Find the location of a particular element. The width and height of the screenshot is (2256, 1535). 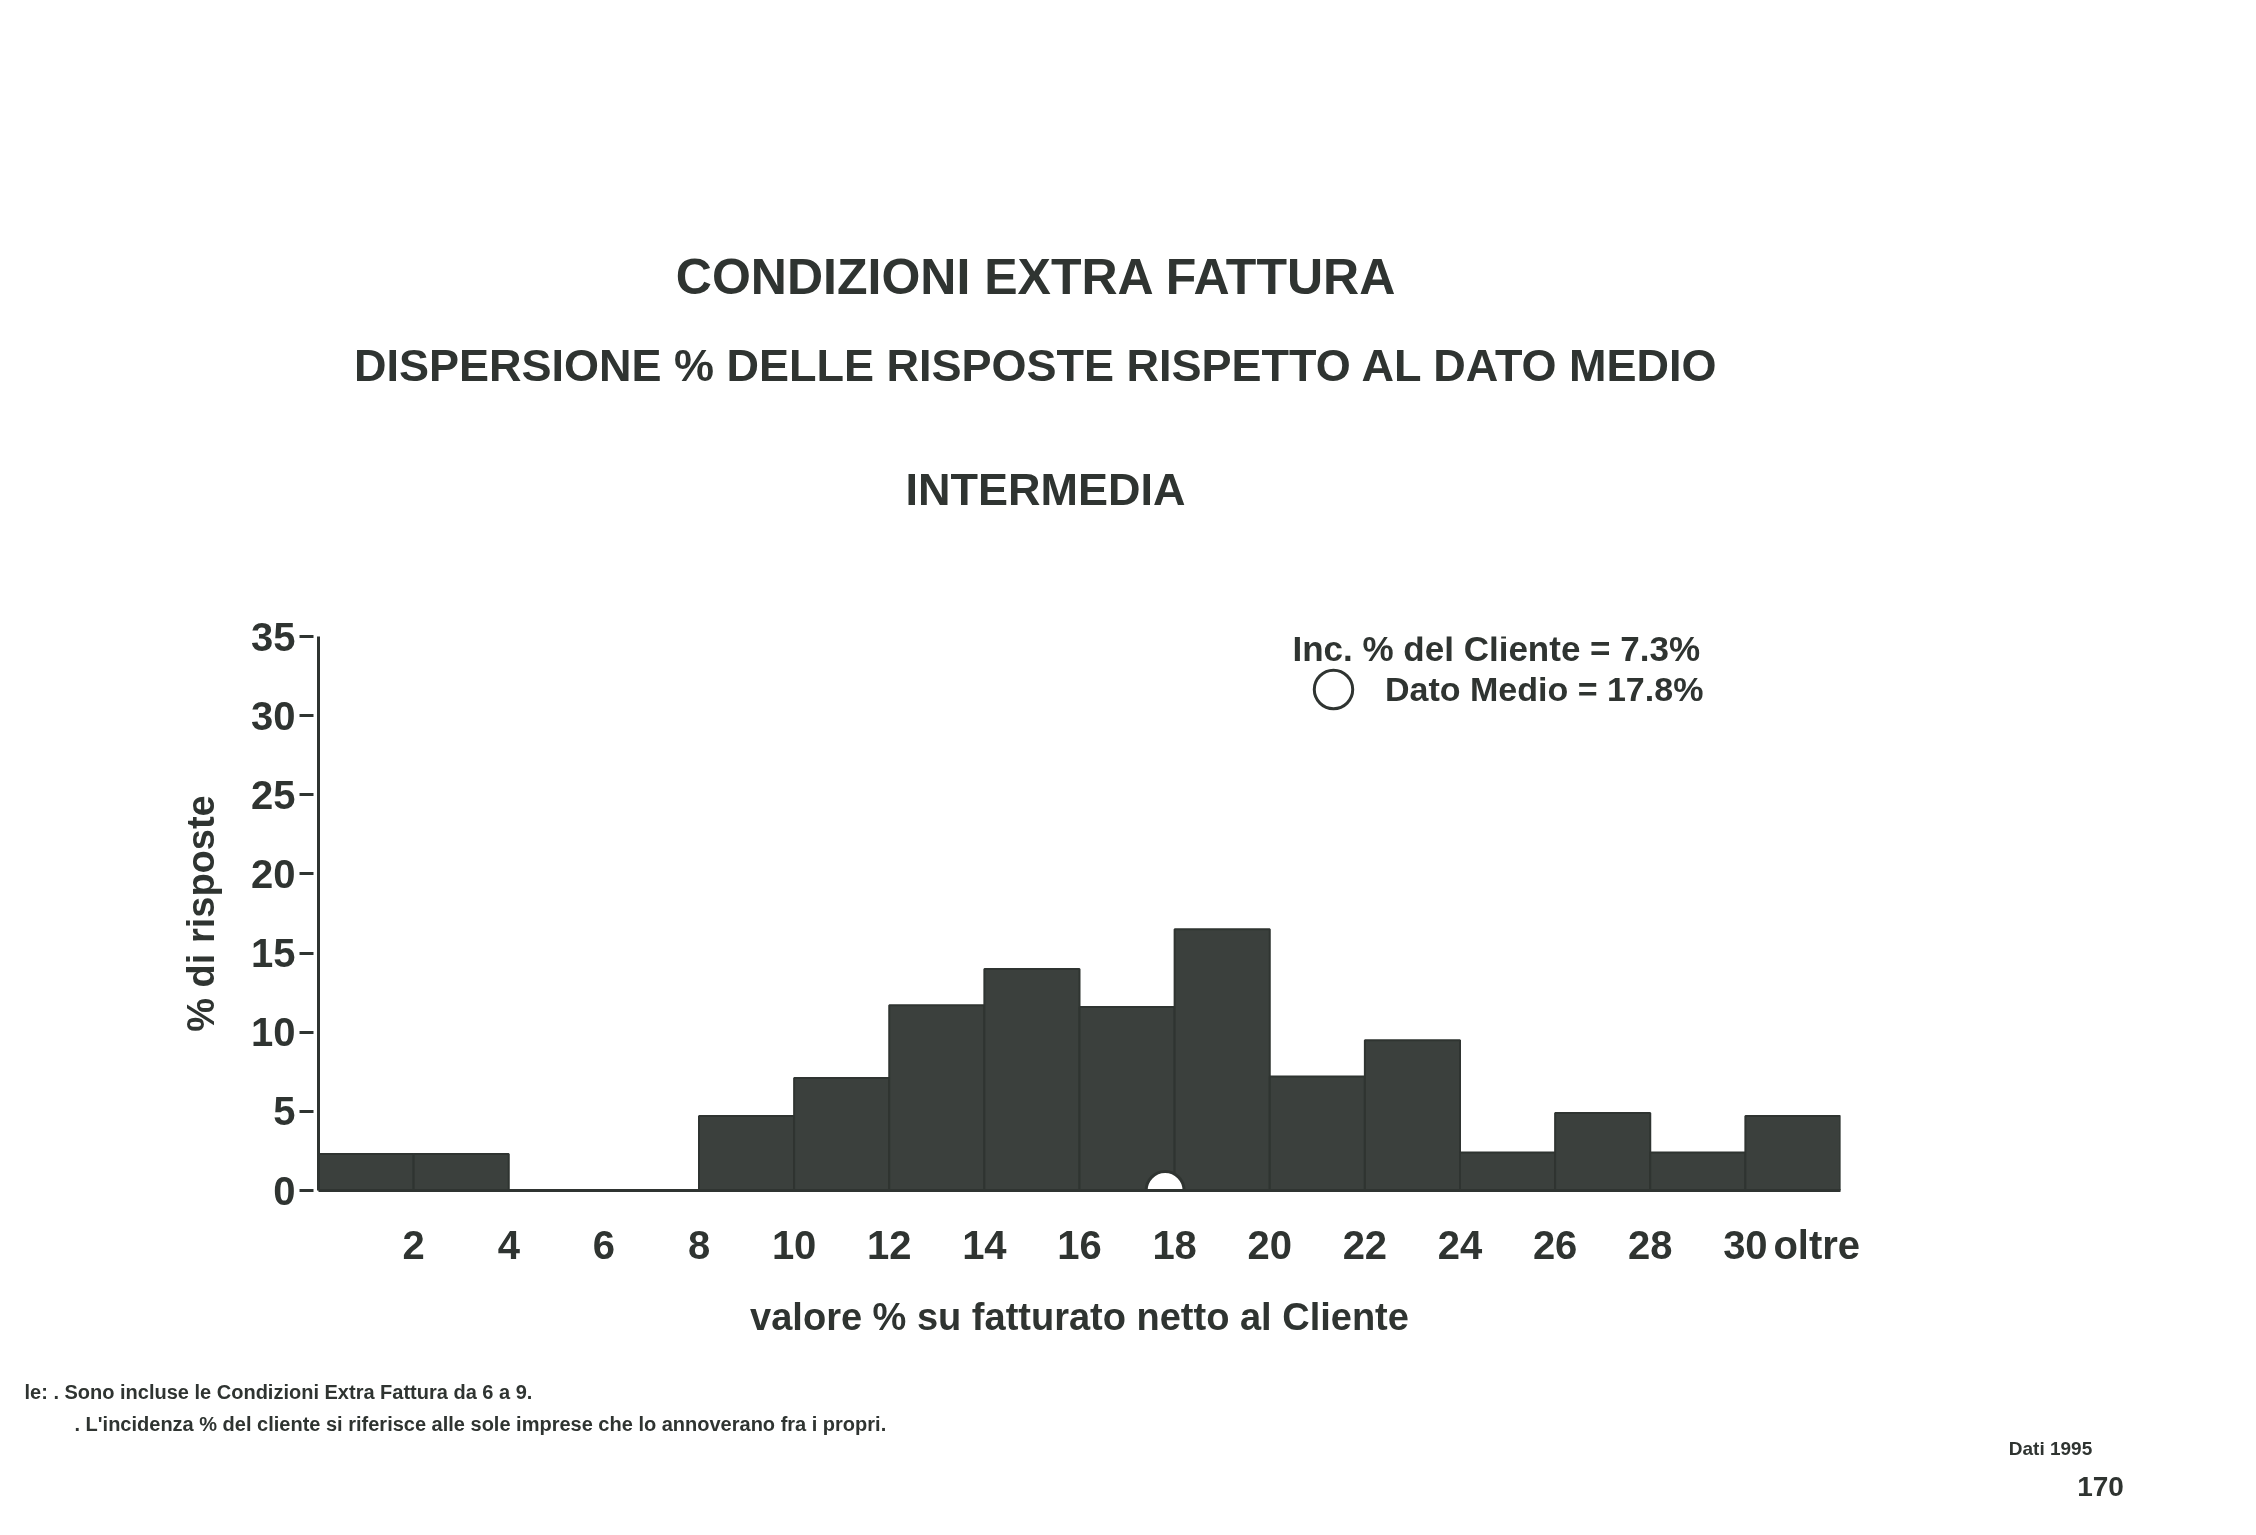

x-tick-label: 18 is located at coordinates (1174, 1244).